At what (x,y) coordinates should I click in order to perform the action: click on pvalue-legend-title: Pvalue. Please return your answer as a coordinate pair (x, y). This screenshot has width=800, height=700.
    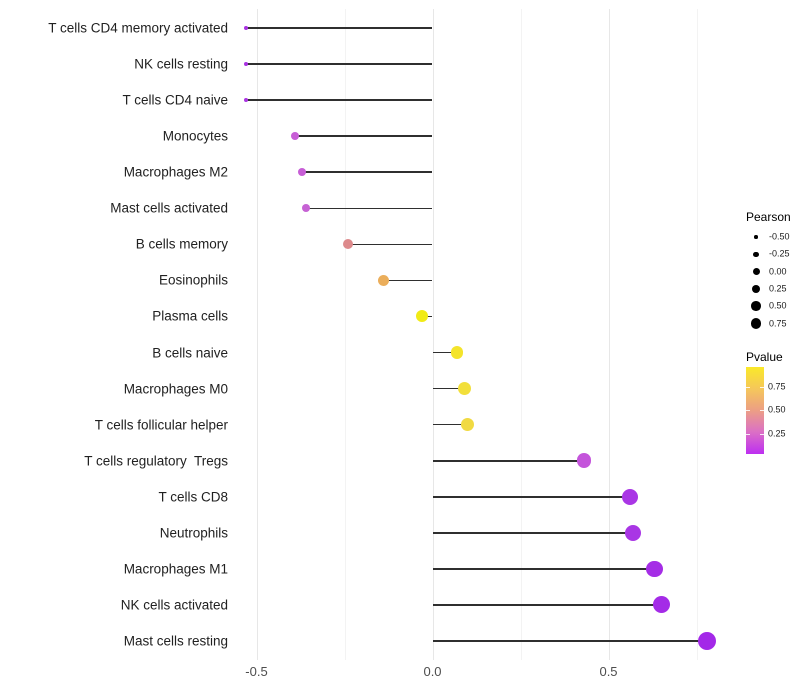
    Looking at the image, I should click on (764, 357).